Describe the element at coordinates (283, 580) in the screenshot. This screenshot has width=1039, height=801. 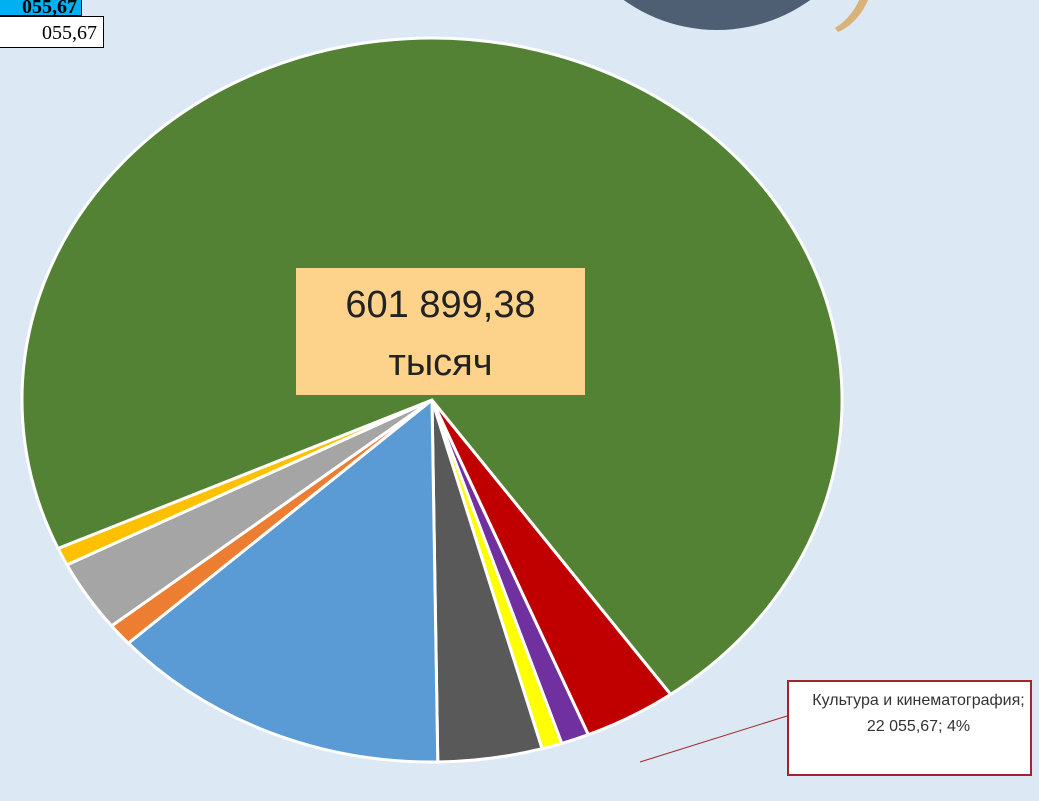
I see `pie-slice` at that location.